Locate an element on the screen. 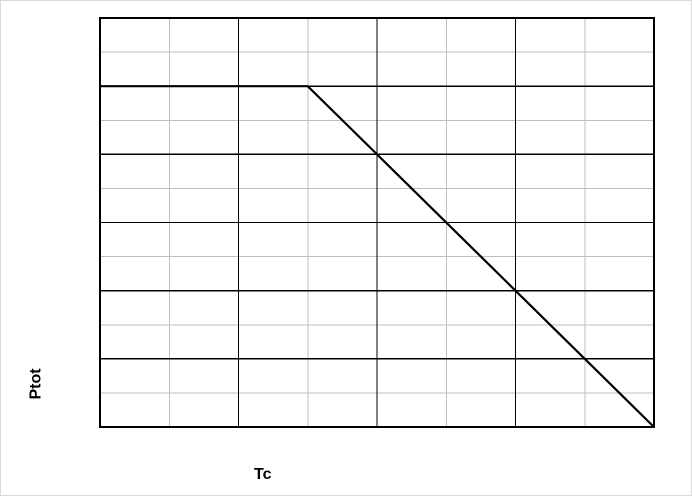 This screenshot has width=692, height=496. y-axis-label: Ptot is located at coordinates (36, 384).